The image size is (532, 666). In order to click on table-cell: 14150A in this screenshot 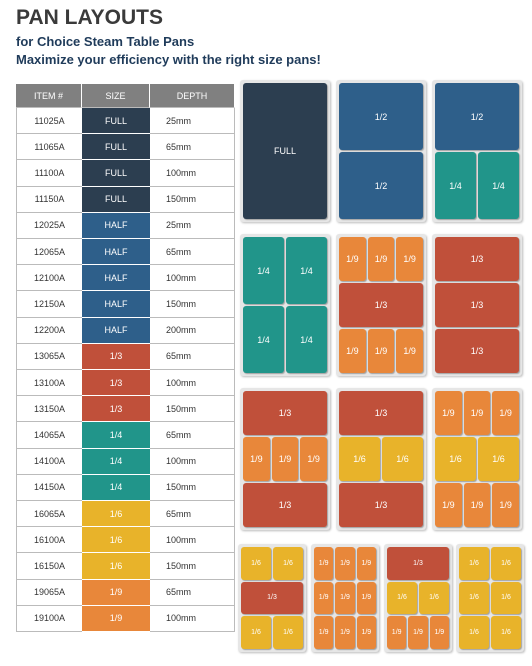, I will do `click(49, 487)`.